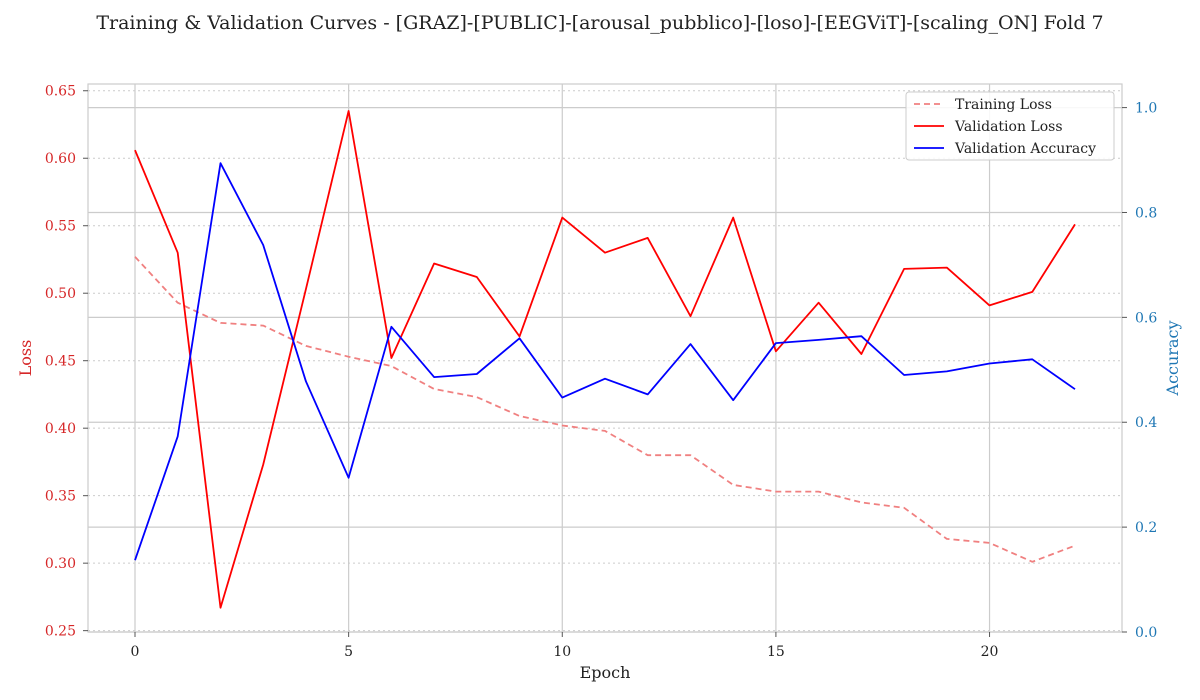 The image size is (1200, 700). What do you see at coordinates (1146, 109) in the screenshot?
I see `right-y-tick-label: 1.0` at bounding box center [1146, 109].